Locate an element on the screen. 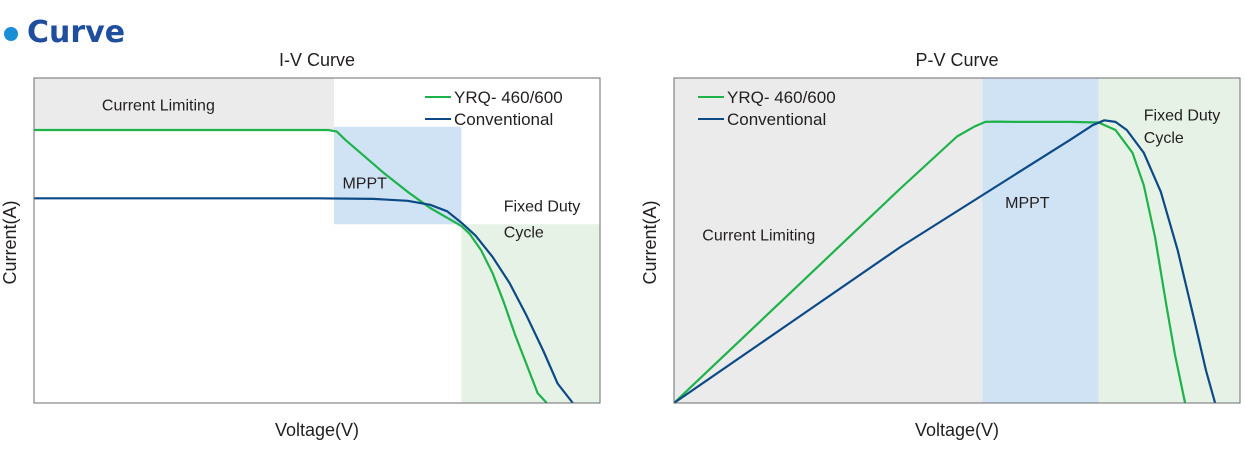 The height and width of the screenshot is (453, 1245). zone-current-limiting is located at coordinates (184, 104).